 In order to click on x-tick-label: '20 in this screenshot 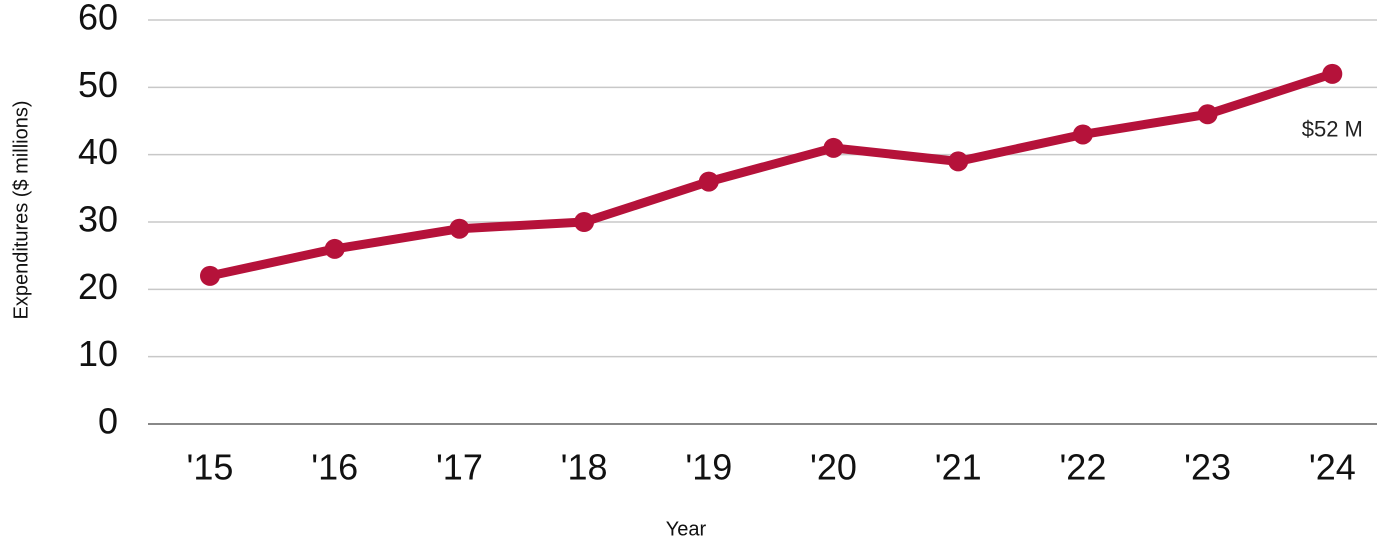, I will do `click(833, 467)`.